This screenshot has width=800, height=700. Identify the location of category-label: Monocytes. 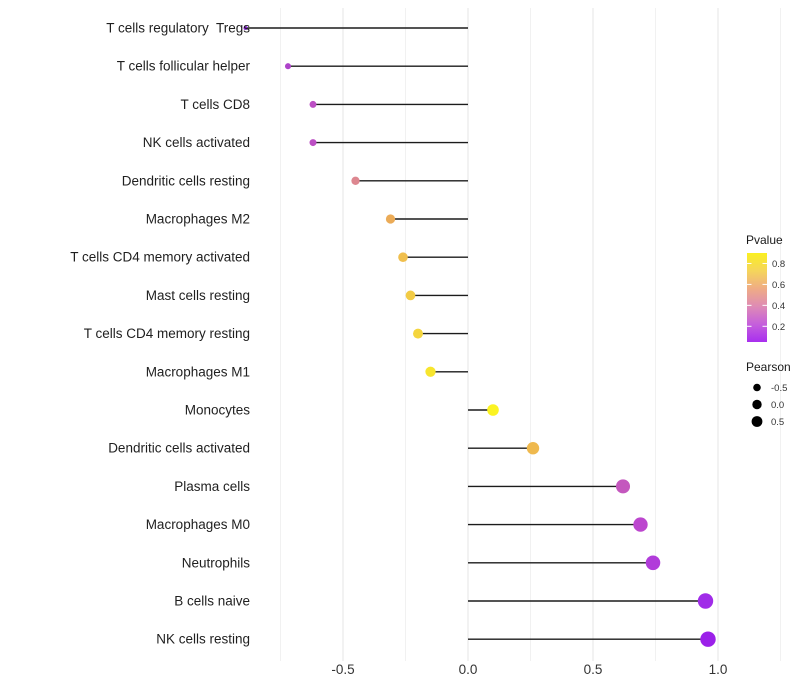
(218, 410).